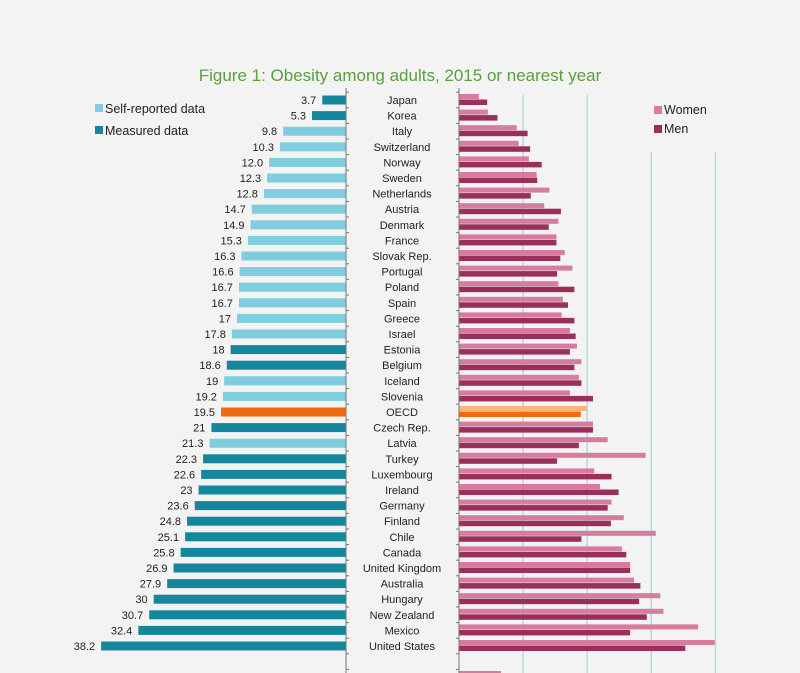 Image resolution: width=800 pixels, height=673 pixels. Describe the element at coordinates (209, 366) in the screenshot. I see `total-value-label: 18.6` at that location.